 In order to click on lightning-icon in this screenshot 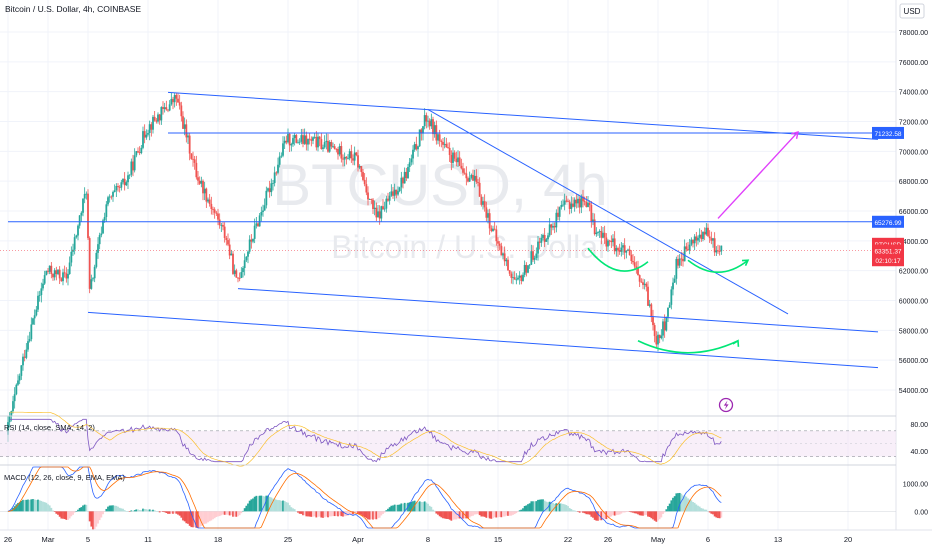, I will do `click(726, 405)`.